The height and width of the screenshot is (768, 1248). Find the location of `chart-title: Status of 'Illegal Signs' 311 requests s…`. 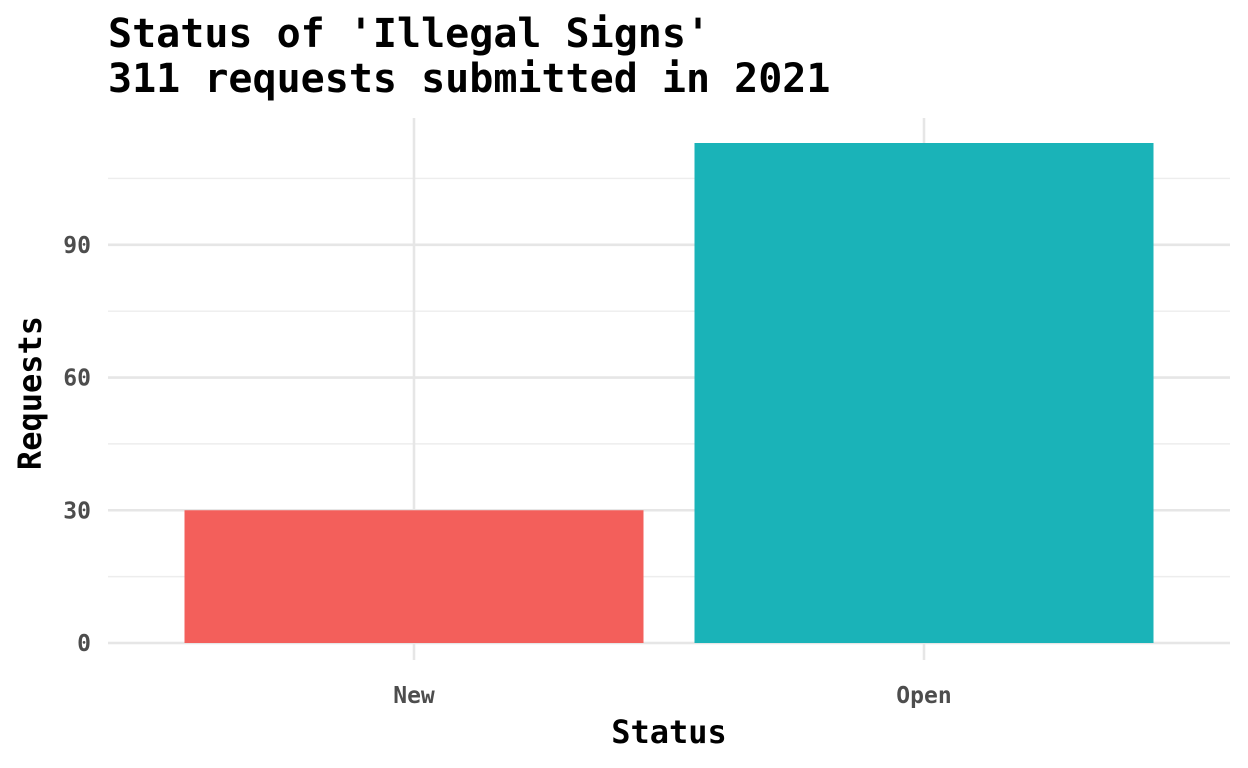

chart-title: Status of 'Illegal Signs' 311 requests s… is located at coordinates (469, 56).